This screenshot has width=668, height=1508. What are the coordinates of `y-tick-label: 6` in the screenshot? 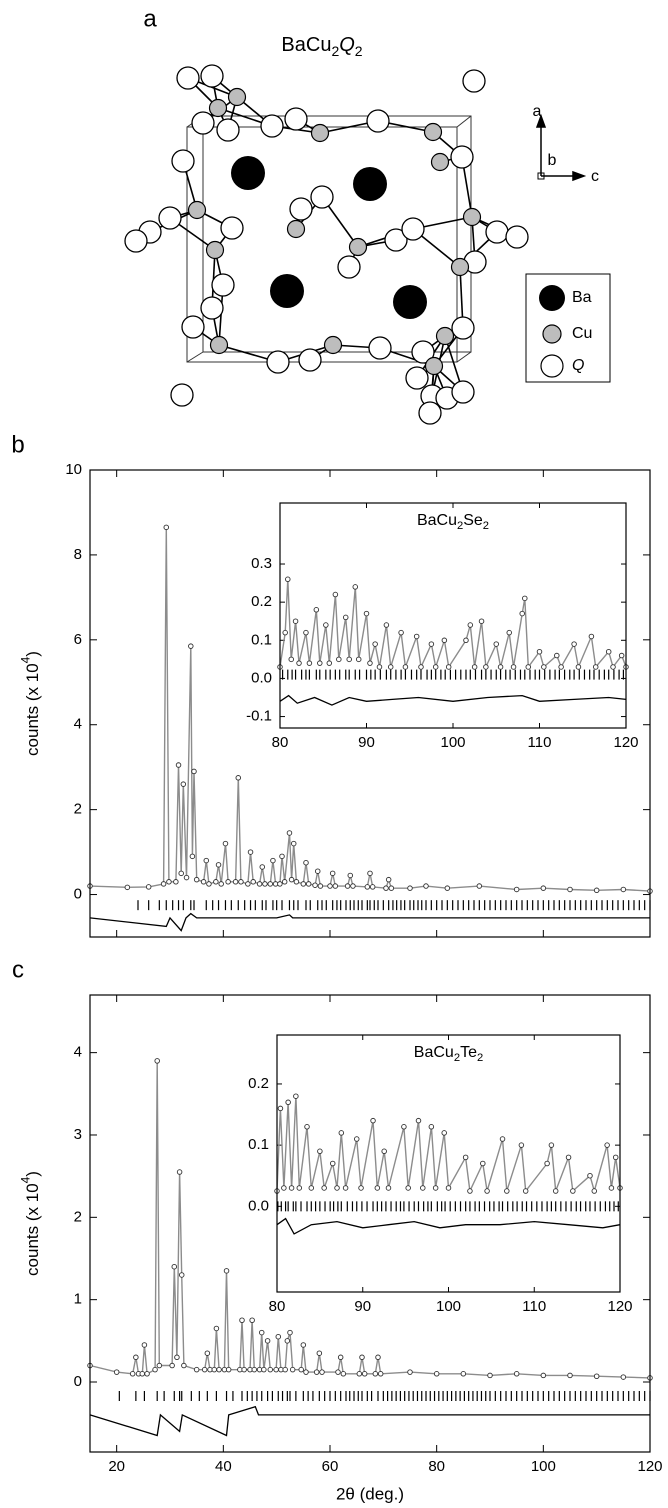 It's located at (78, 639).